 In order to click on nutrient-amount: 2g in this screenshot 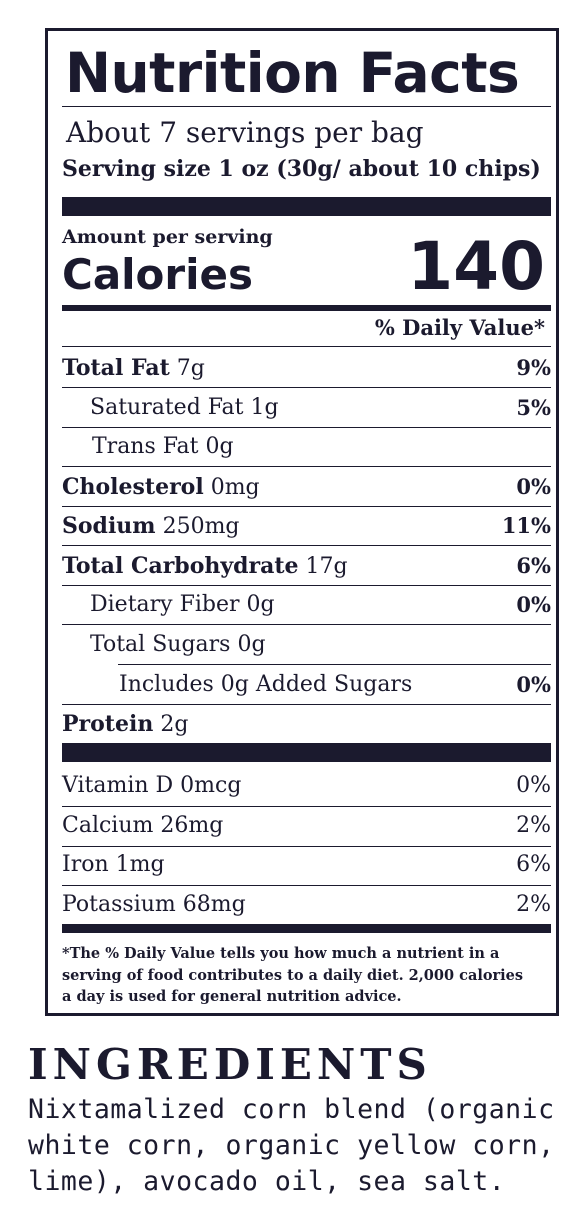, I will do `click(174, 724)`.